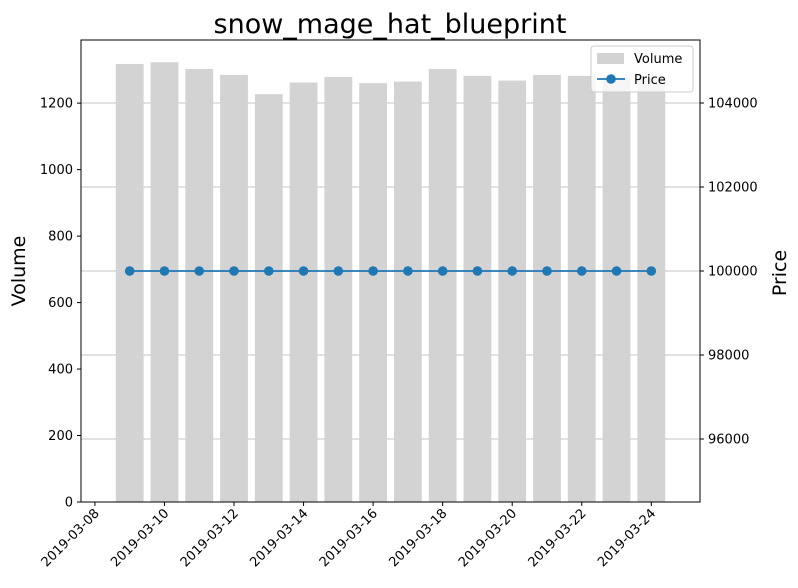 The height and width of the screenshot is (588, 798). I want to click on left-tick-label: 800, so click(60, 237).